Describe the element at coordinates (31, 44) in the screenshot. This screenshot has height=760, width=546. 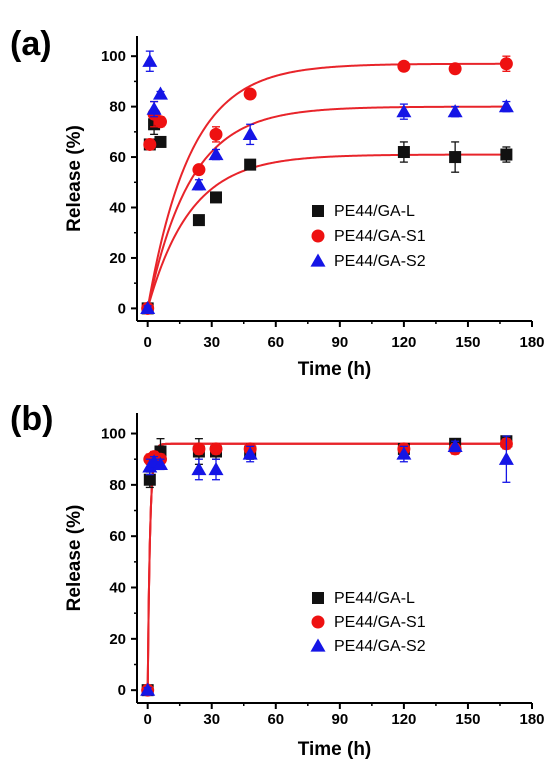
I see `panel-label: (a)` at that location.